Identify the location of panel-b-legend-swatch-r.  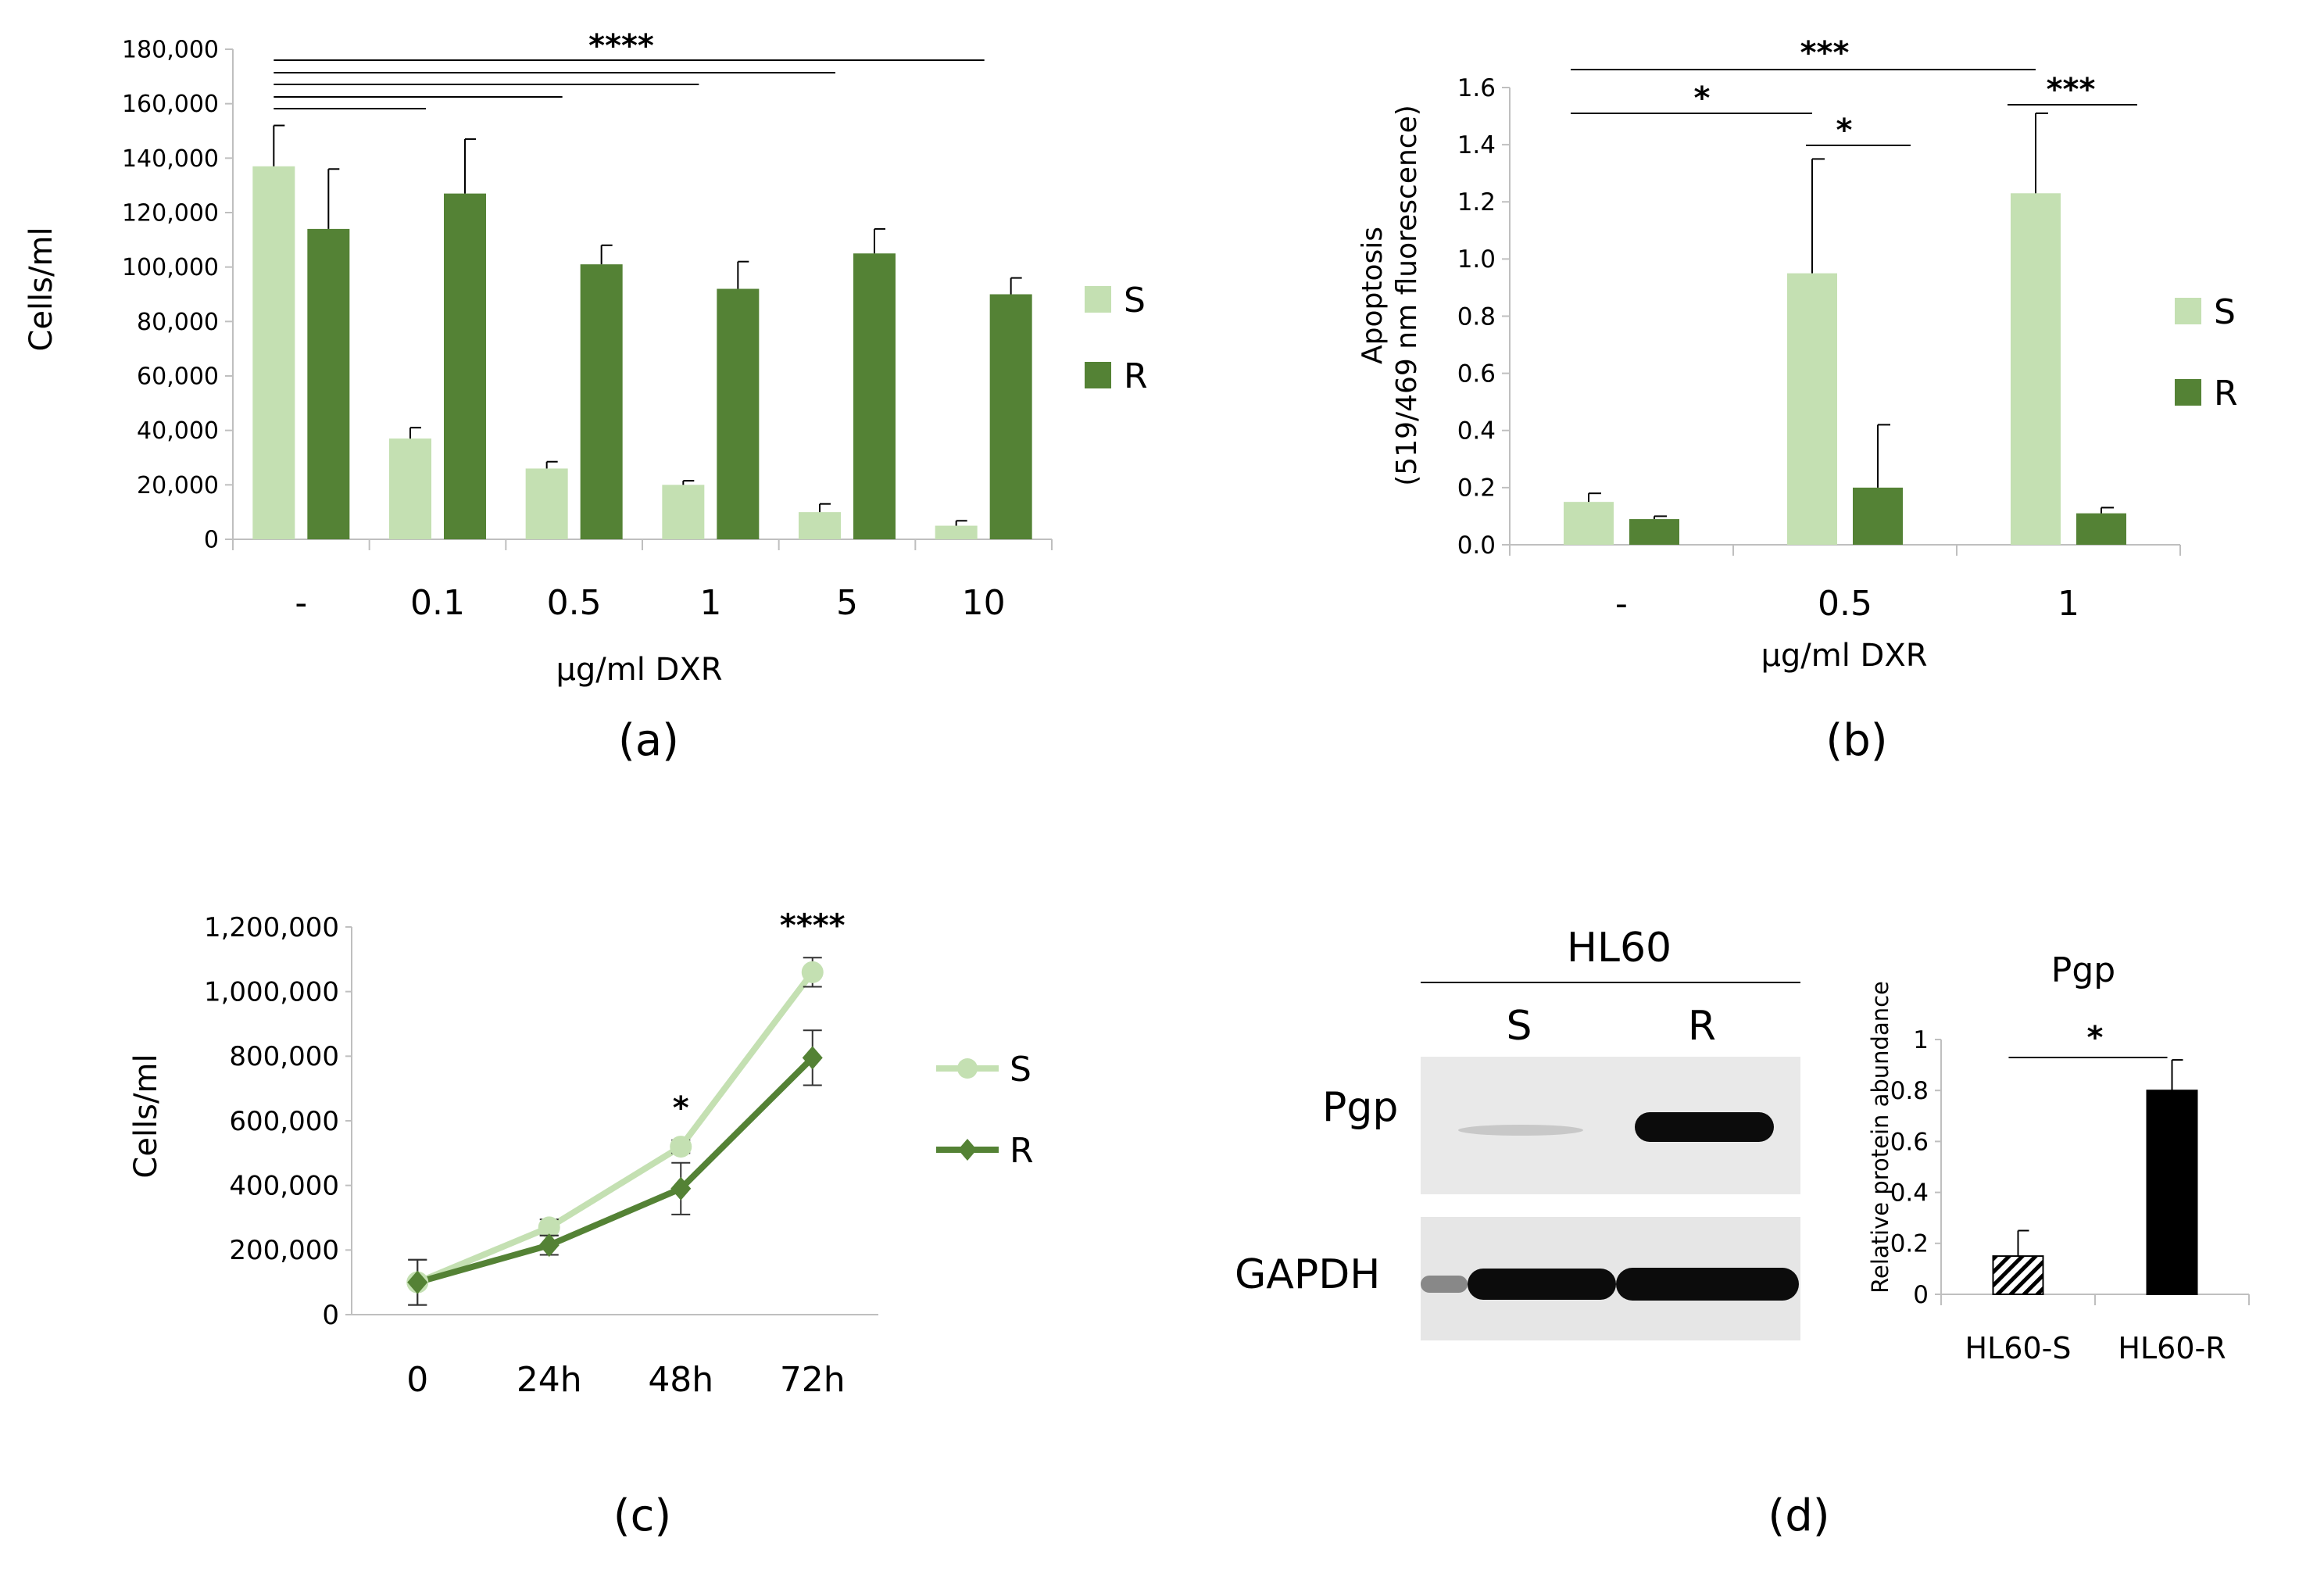
(2188, 392).